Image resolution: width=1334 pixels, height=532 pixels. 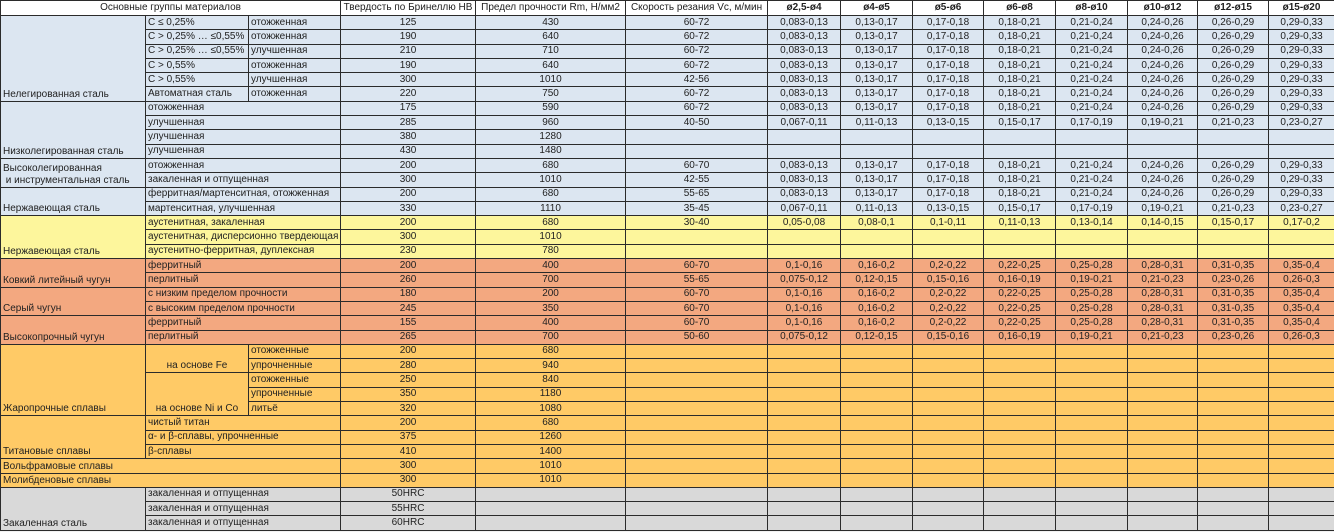 What do you see at coordinates (294, 37) in the screenshot?
I see `condition-cell: отожженная` at bounding box center [294, 37].